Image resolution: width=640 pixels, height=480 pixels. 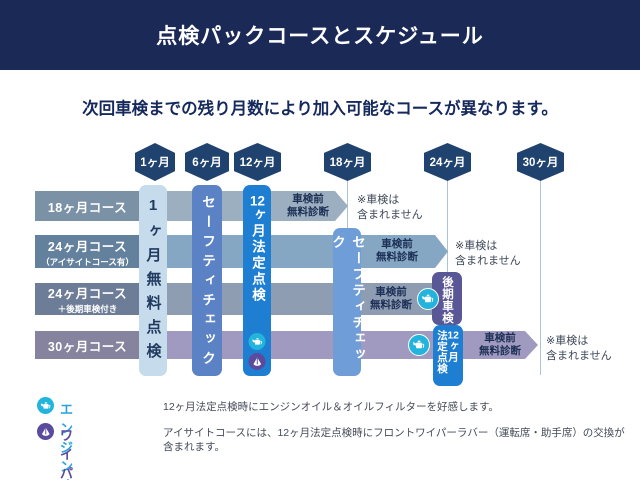 I want to click on hexagon-badge: 18ヶ月, so click(x=347, y=162).